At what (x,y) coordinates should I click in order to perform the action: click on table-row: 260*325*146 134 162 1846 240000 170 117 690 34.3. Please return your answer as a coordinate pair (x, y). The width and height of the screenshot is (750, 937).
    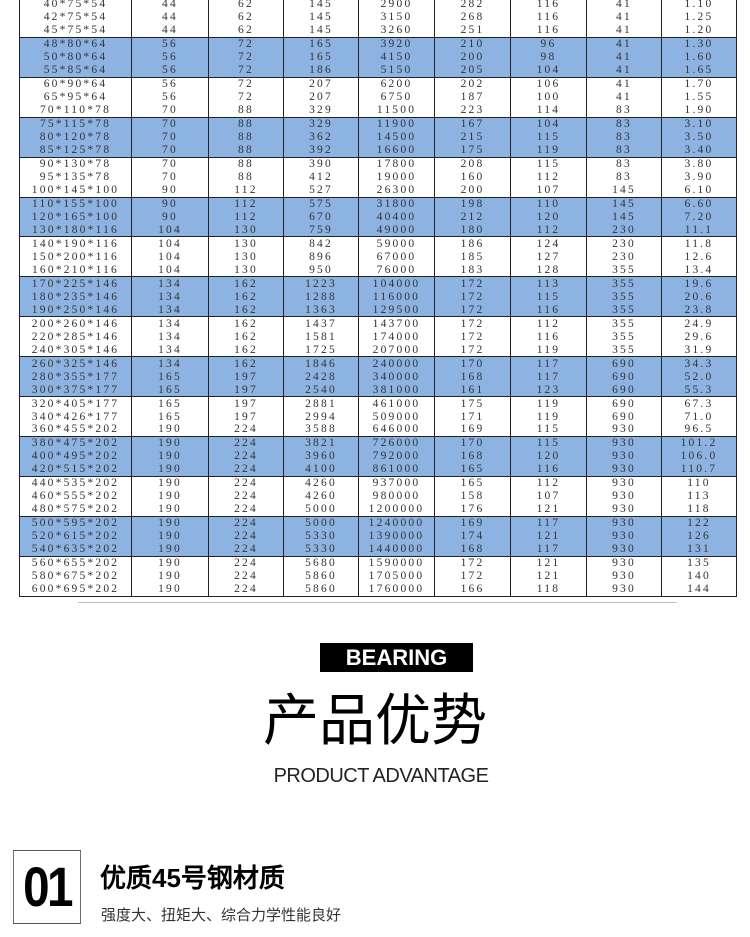
    Looking at the image, I should click on (378, 363).